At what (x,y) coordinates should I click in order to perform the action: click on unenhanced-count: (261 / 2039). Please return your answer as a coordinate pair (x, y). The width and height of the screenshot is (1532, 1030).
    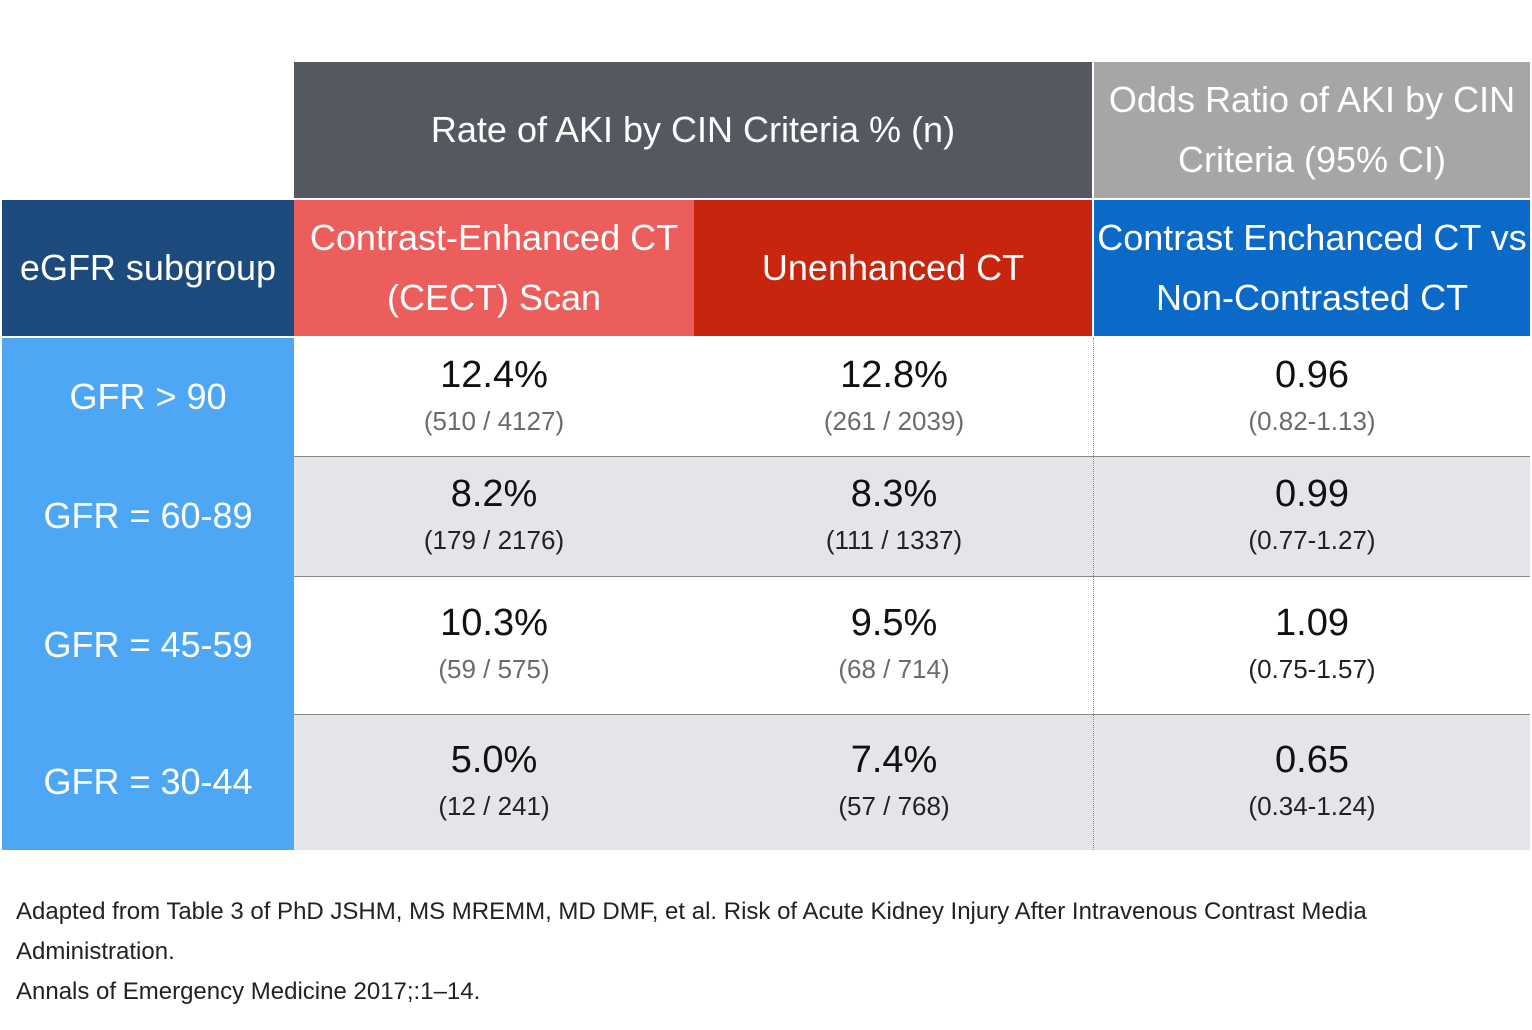
    Looking at the image, I should click on (894, 421).